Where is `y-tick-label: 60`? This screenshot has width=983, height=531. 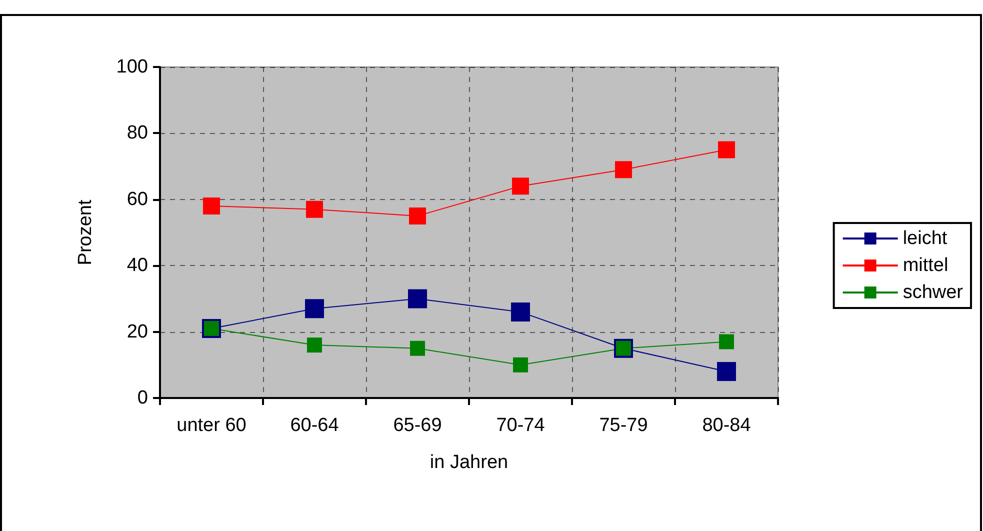
y-tick-label: 60 is located at coordinates (137, 199).